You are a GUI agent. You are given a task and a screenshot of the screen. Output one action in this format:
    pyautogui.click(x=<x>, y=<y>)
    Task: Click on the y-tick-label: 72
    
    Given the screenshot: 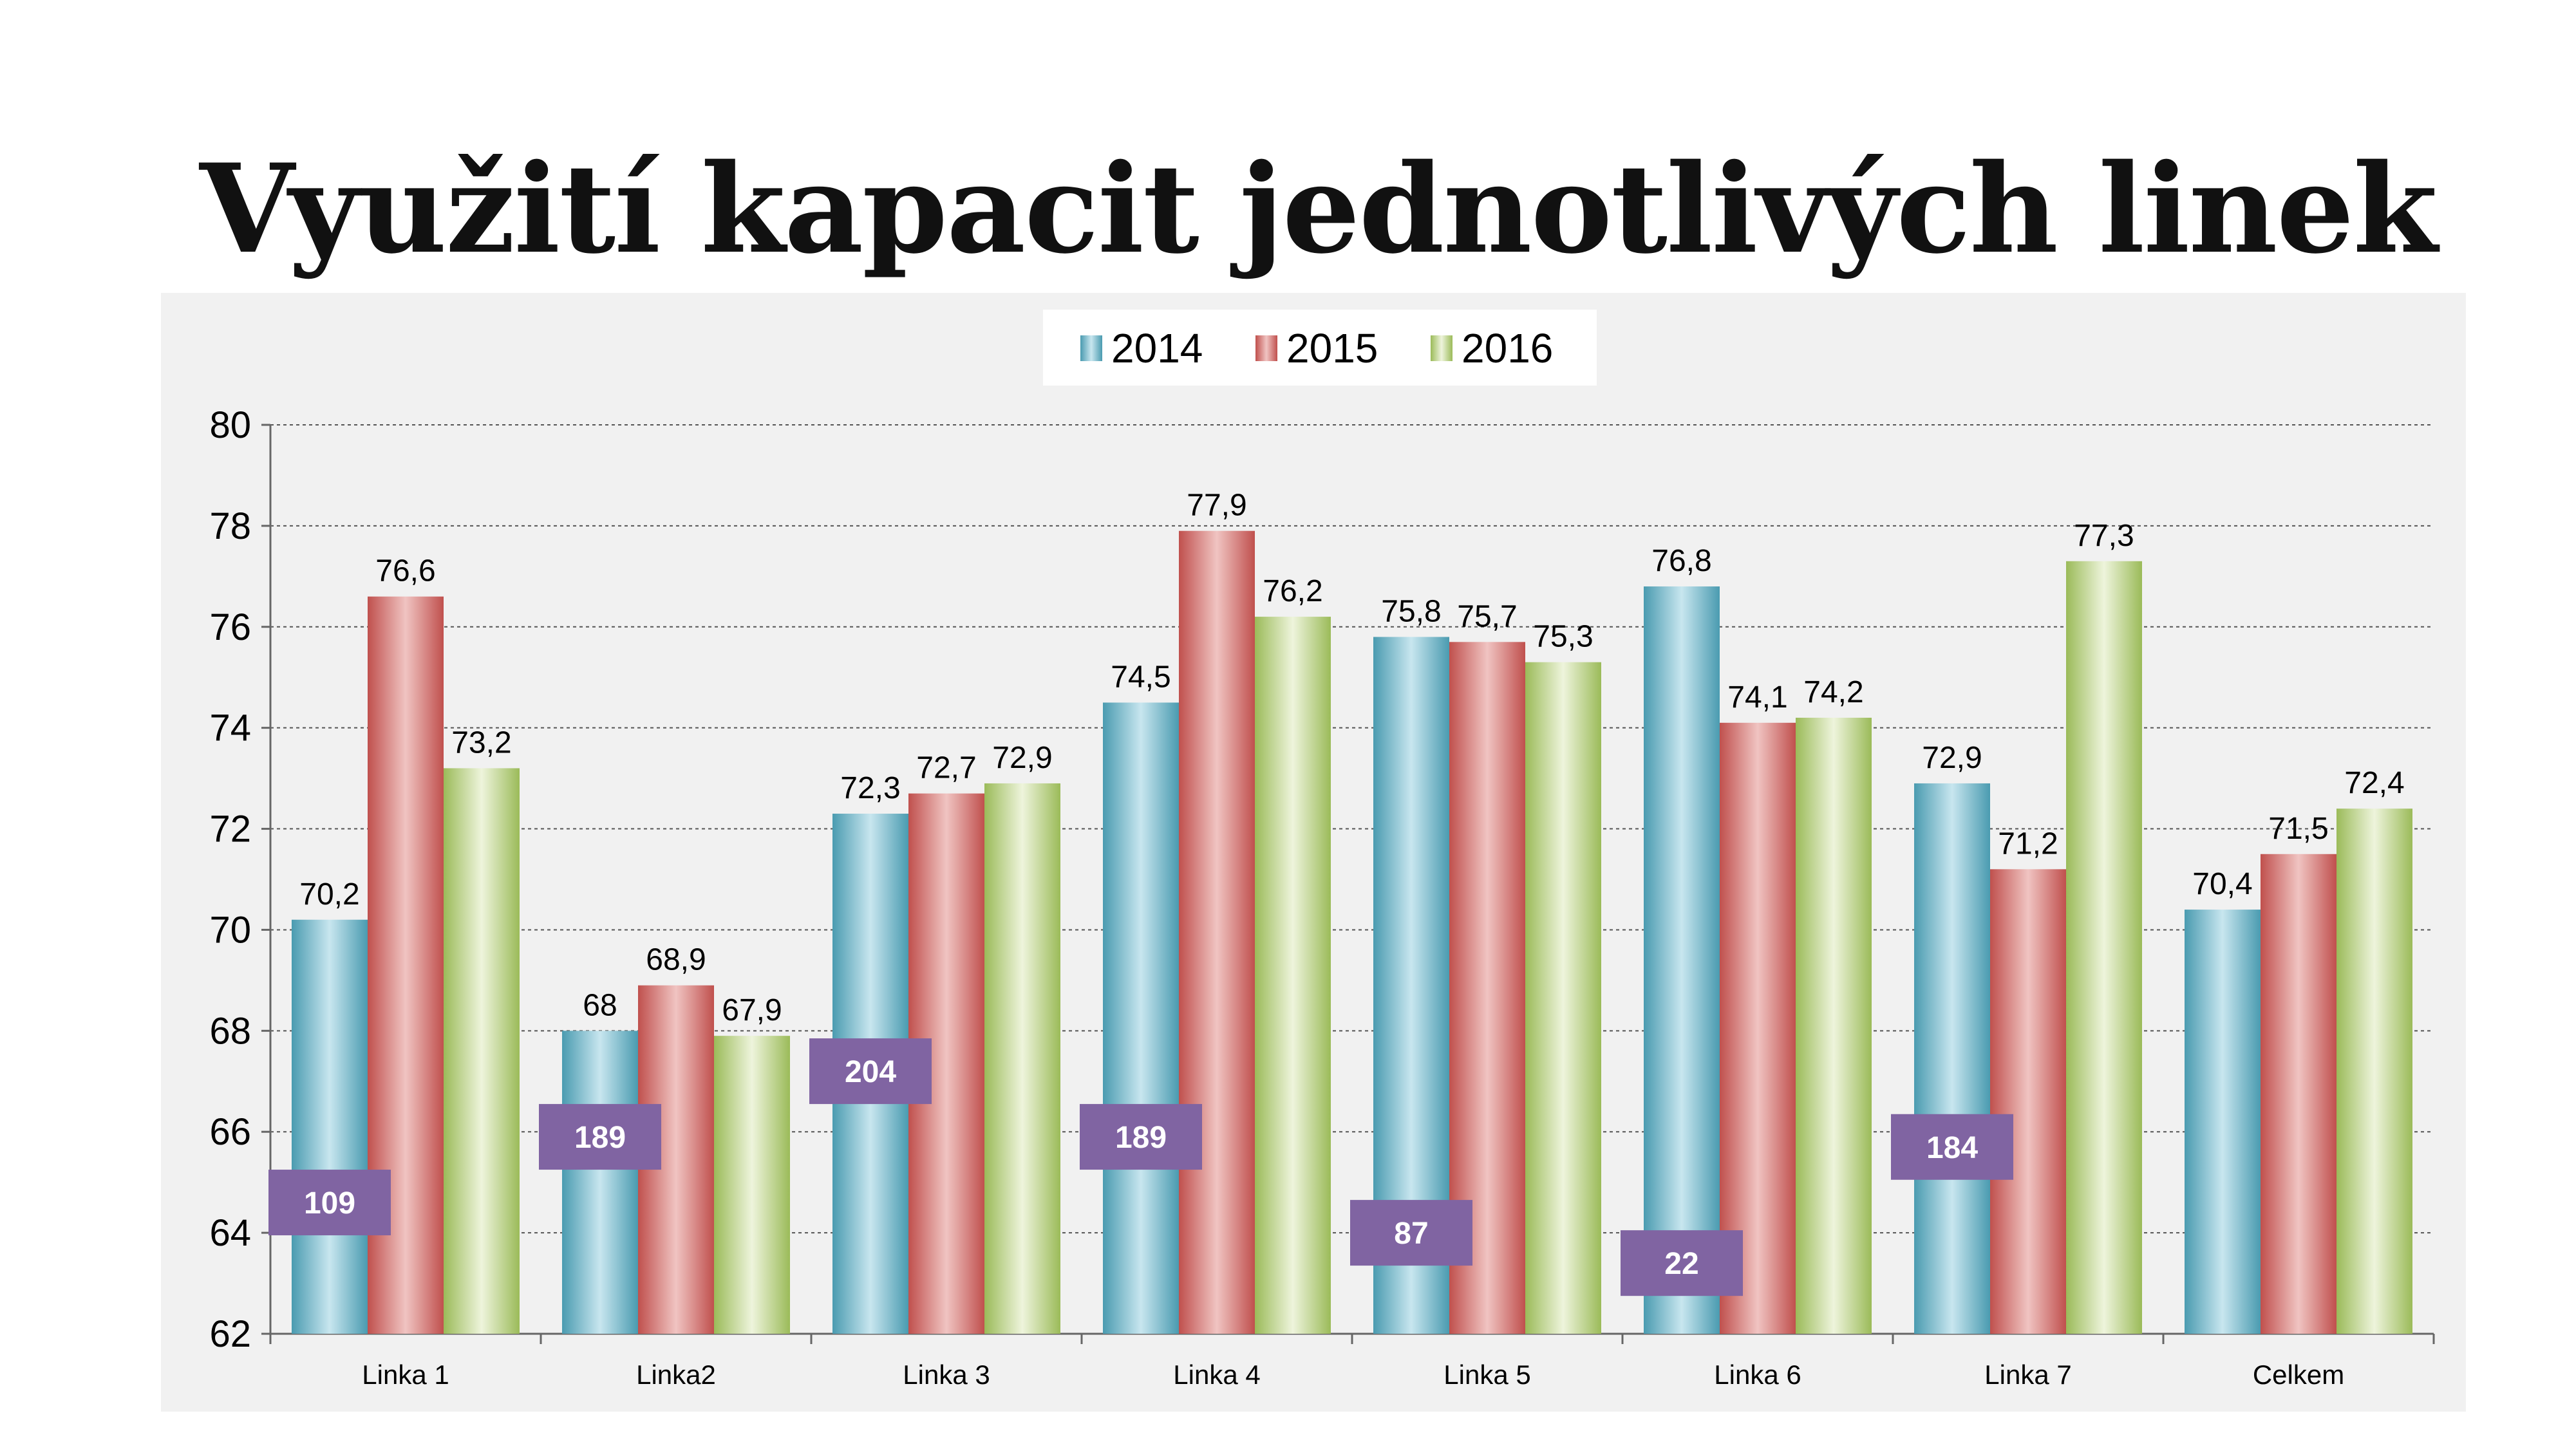 What is the action you would take?
    pyautogui.click(x=230, y=829)
    